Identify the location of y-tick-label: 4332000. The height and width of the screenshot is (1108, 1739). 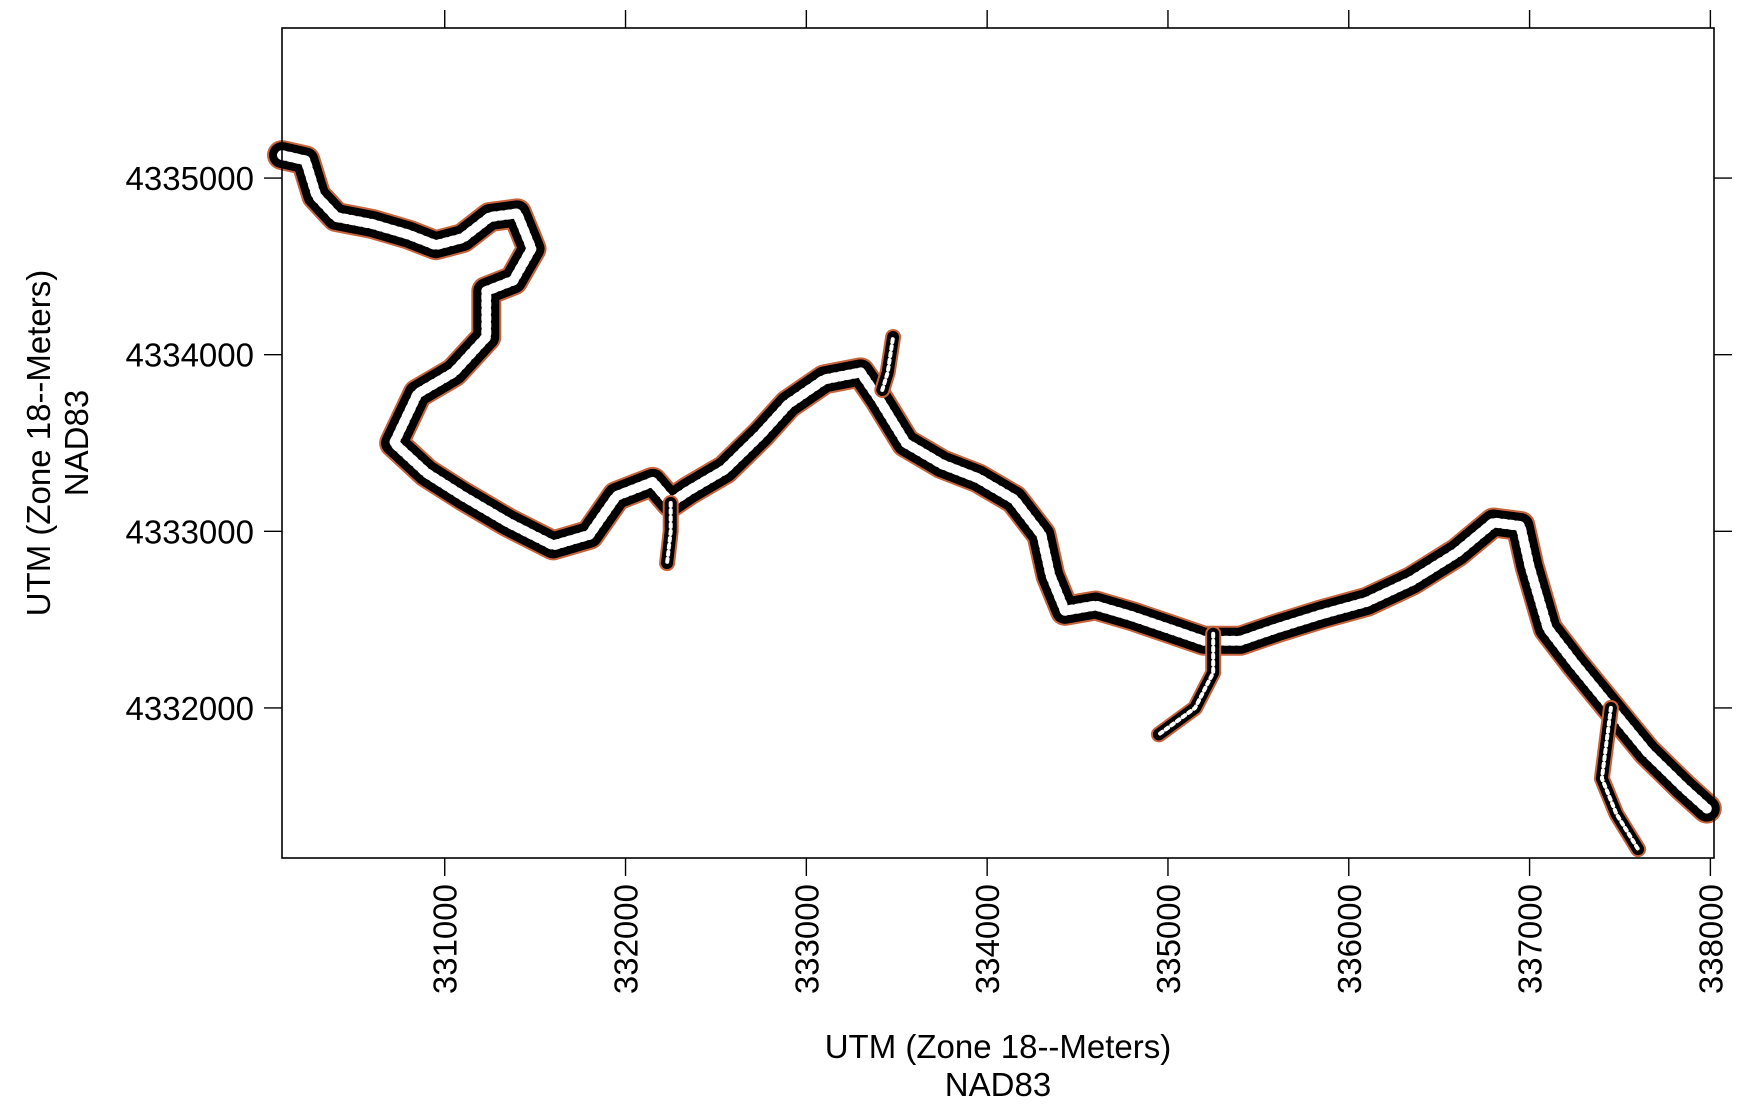
(190, 708).